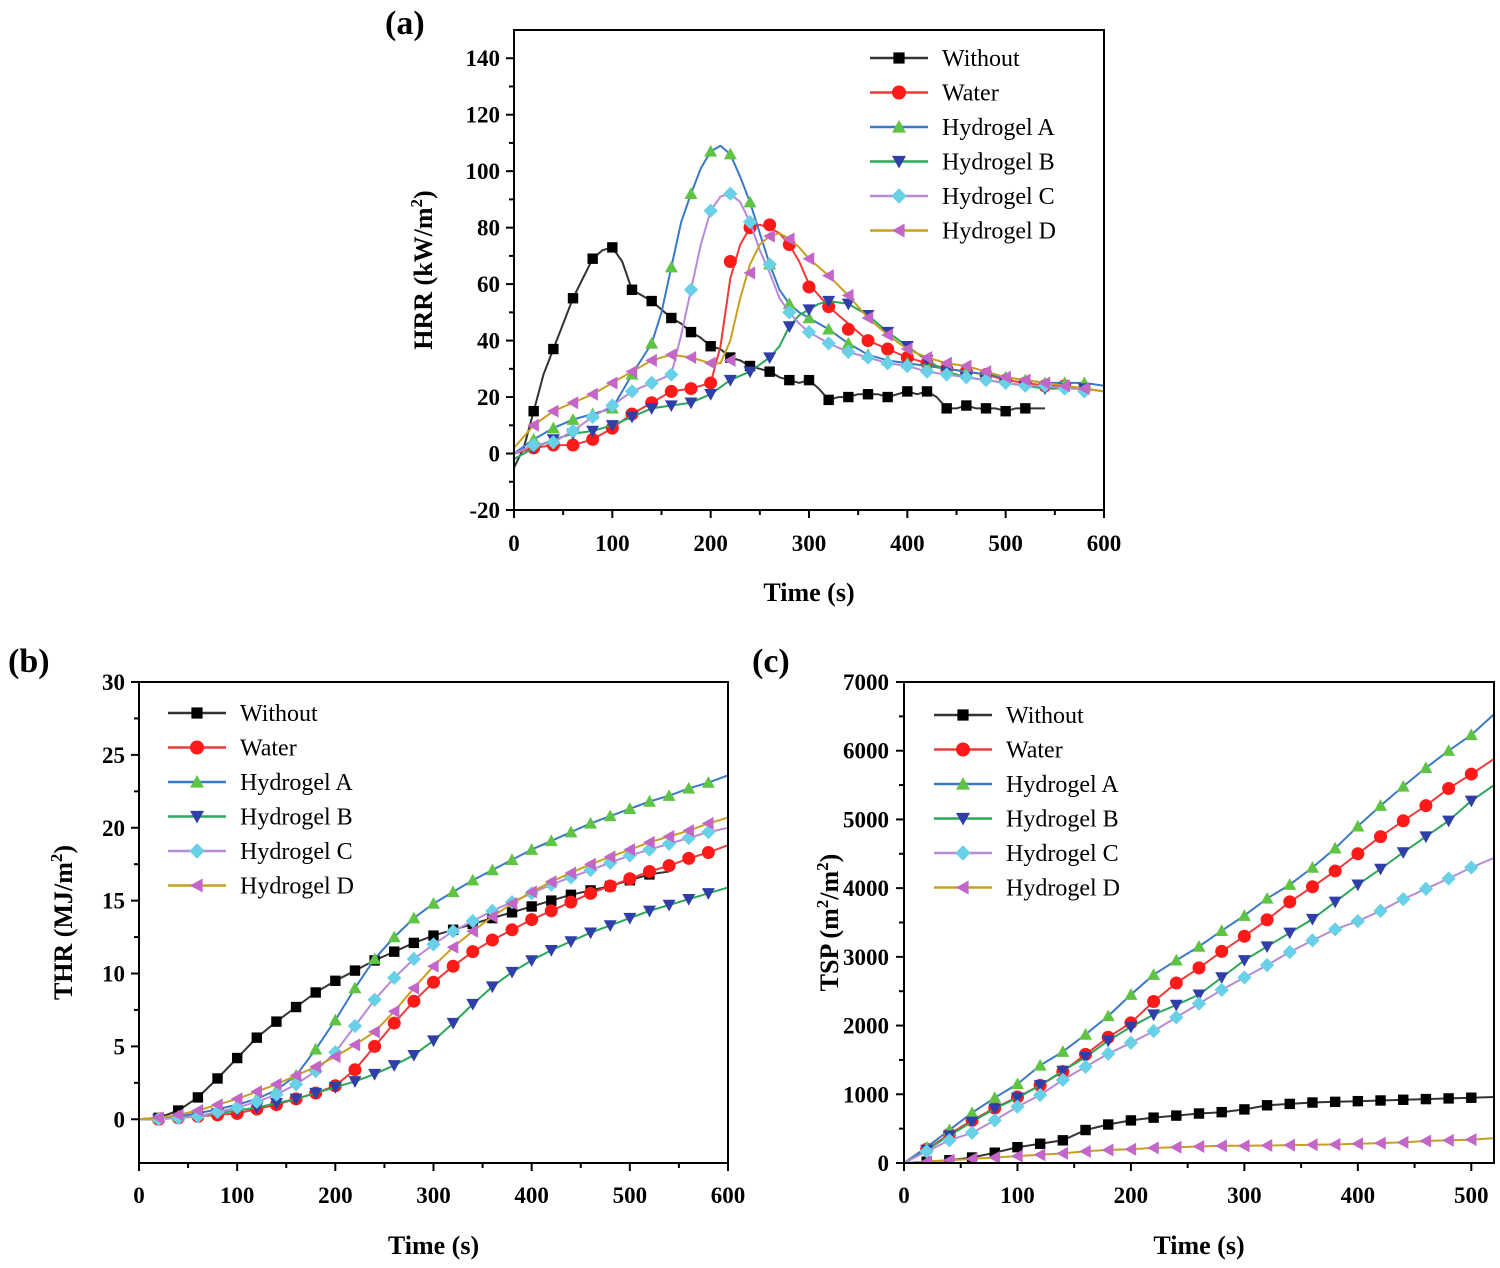 The width and height of the screenshot is (1500, 1268). I want to click on y-tick-label: 5000, so click(866, 819).